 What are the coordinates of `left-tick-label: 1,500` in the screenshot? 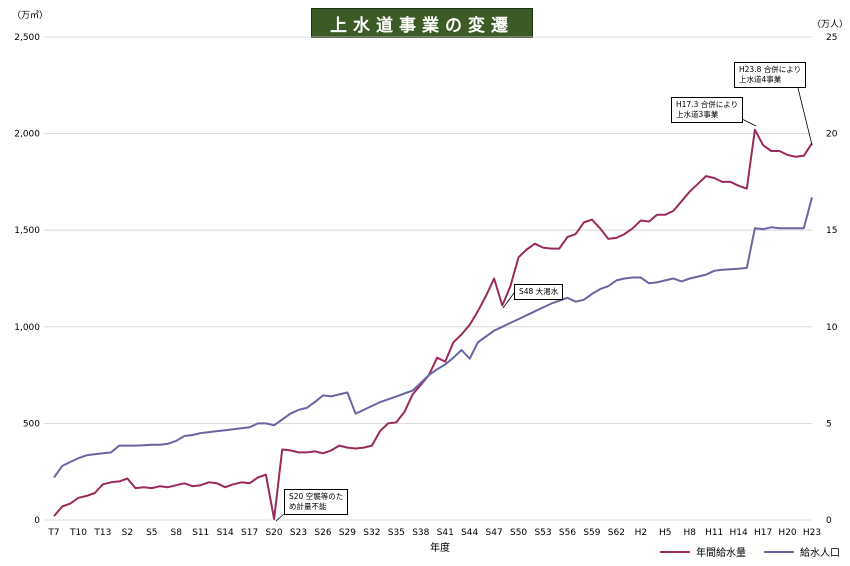 It's located at (27, 231).